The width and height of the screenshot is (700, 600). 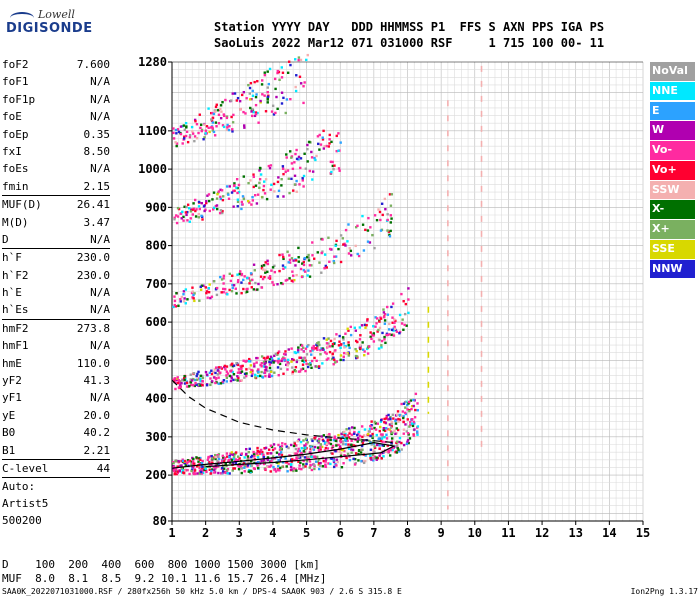 I want to click on x-tick-label: 14, so click(x=609, y=533).